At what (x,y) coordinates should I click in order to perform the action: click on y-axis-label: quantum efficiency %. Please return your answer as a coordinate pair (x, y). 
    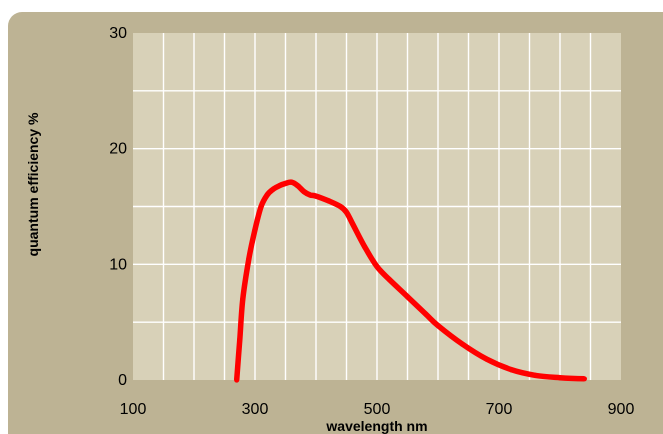
    Looking at the image, I should click on (33, 184).